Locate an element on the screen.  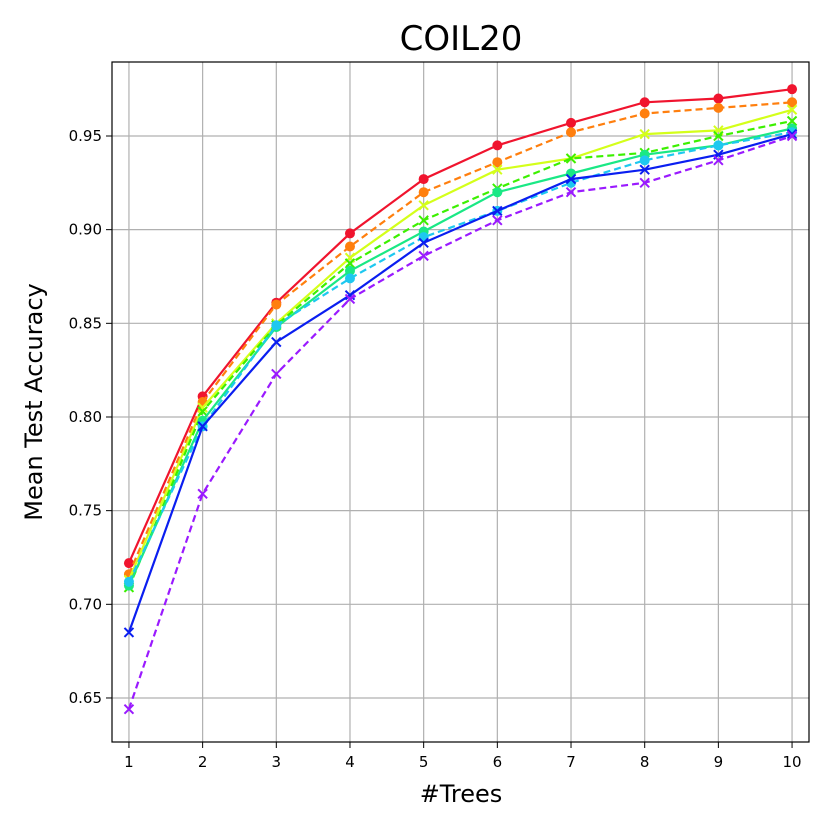
x-axis-label: #Trees is located at coordinates (461, 794).